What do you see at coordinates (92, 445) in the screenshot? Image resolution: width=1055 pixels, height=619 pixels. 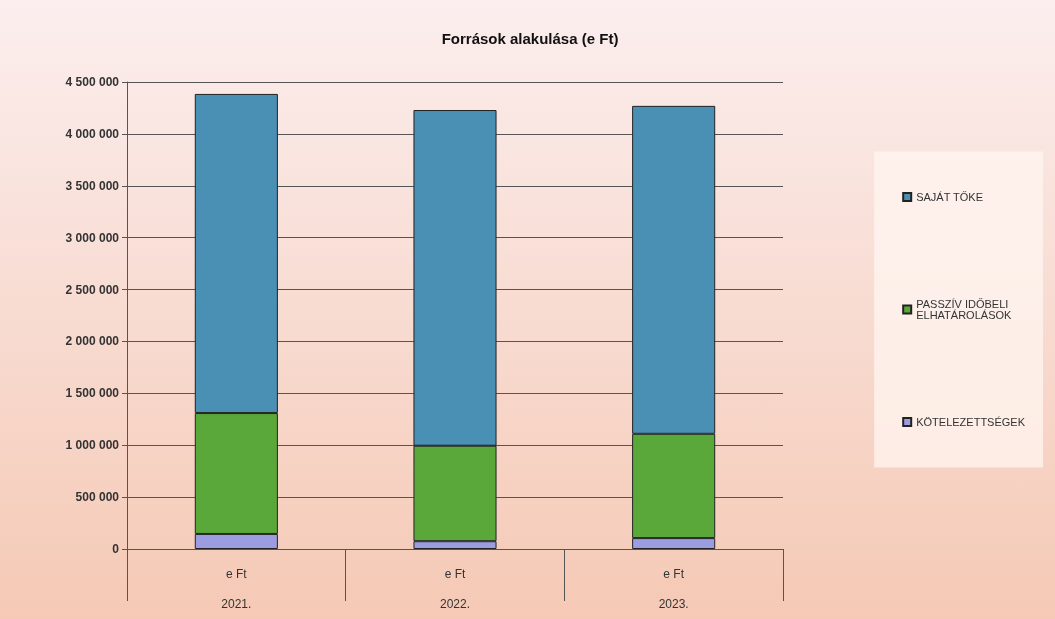 I see `y-tick-label: 1 000 000` at bounding box center [92, 445].